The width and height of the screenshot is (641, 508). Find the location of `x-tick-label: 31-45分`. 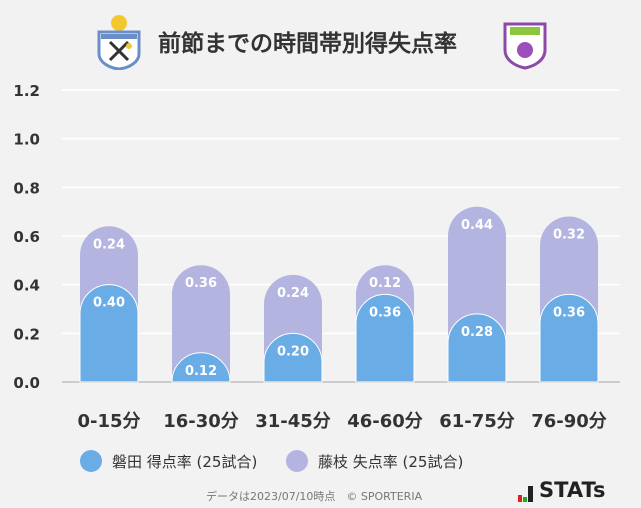

x-tick-label: 31-45分 is located at coordinates (293, 421).